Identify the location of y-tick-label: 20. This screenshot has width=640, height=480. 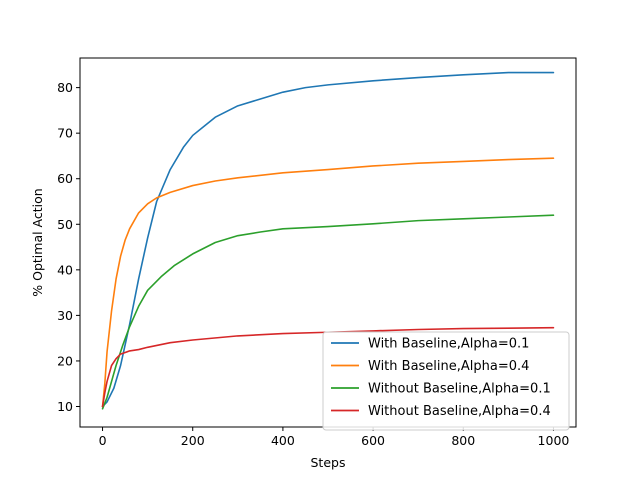
(65, 360).